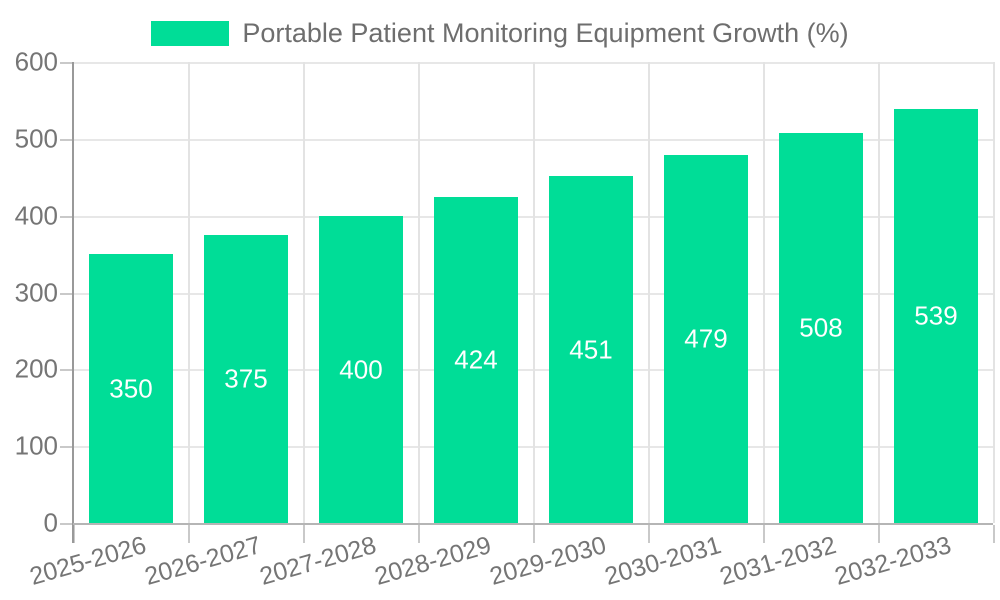 Image resolution: width=1000 pixels, height=600 pixels. I want to click on y-axis-line, so click(73, 302).